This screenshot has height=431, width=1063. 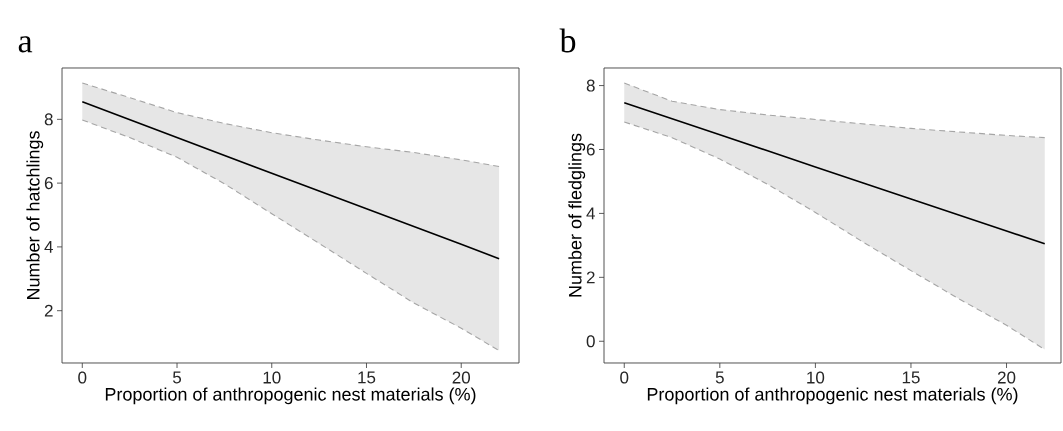 What do you see at coordinates (567, 40) in the screenshot?
I see `chart-title: b` at bounding box center [567, 40].